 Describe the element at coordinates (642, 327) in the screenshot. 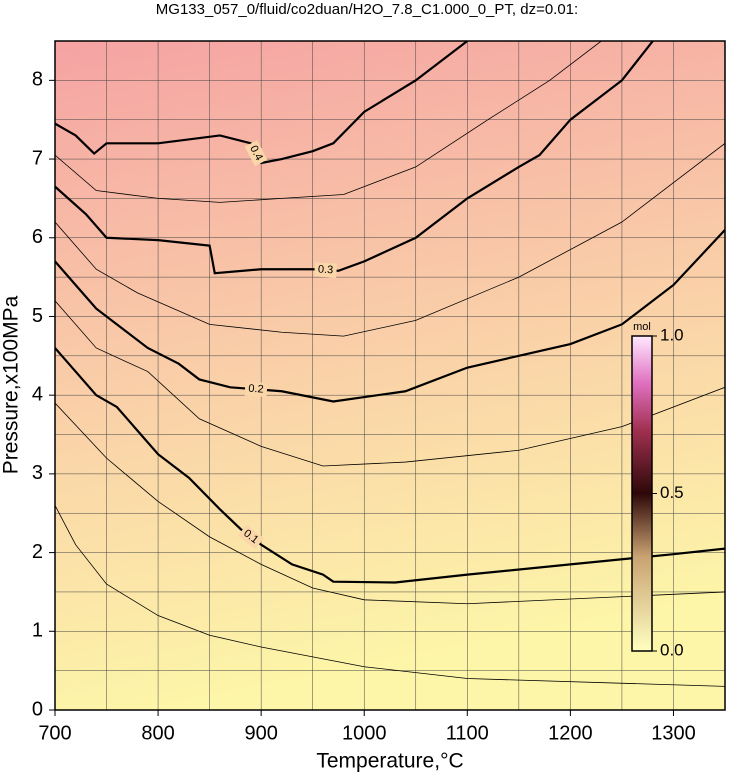

I see `colorbar-unit: mol` at that location.